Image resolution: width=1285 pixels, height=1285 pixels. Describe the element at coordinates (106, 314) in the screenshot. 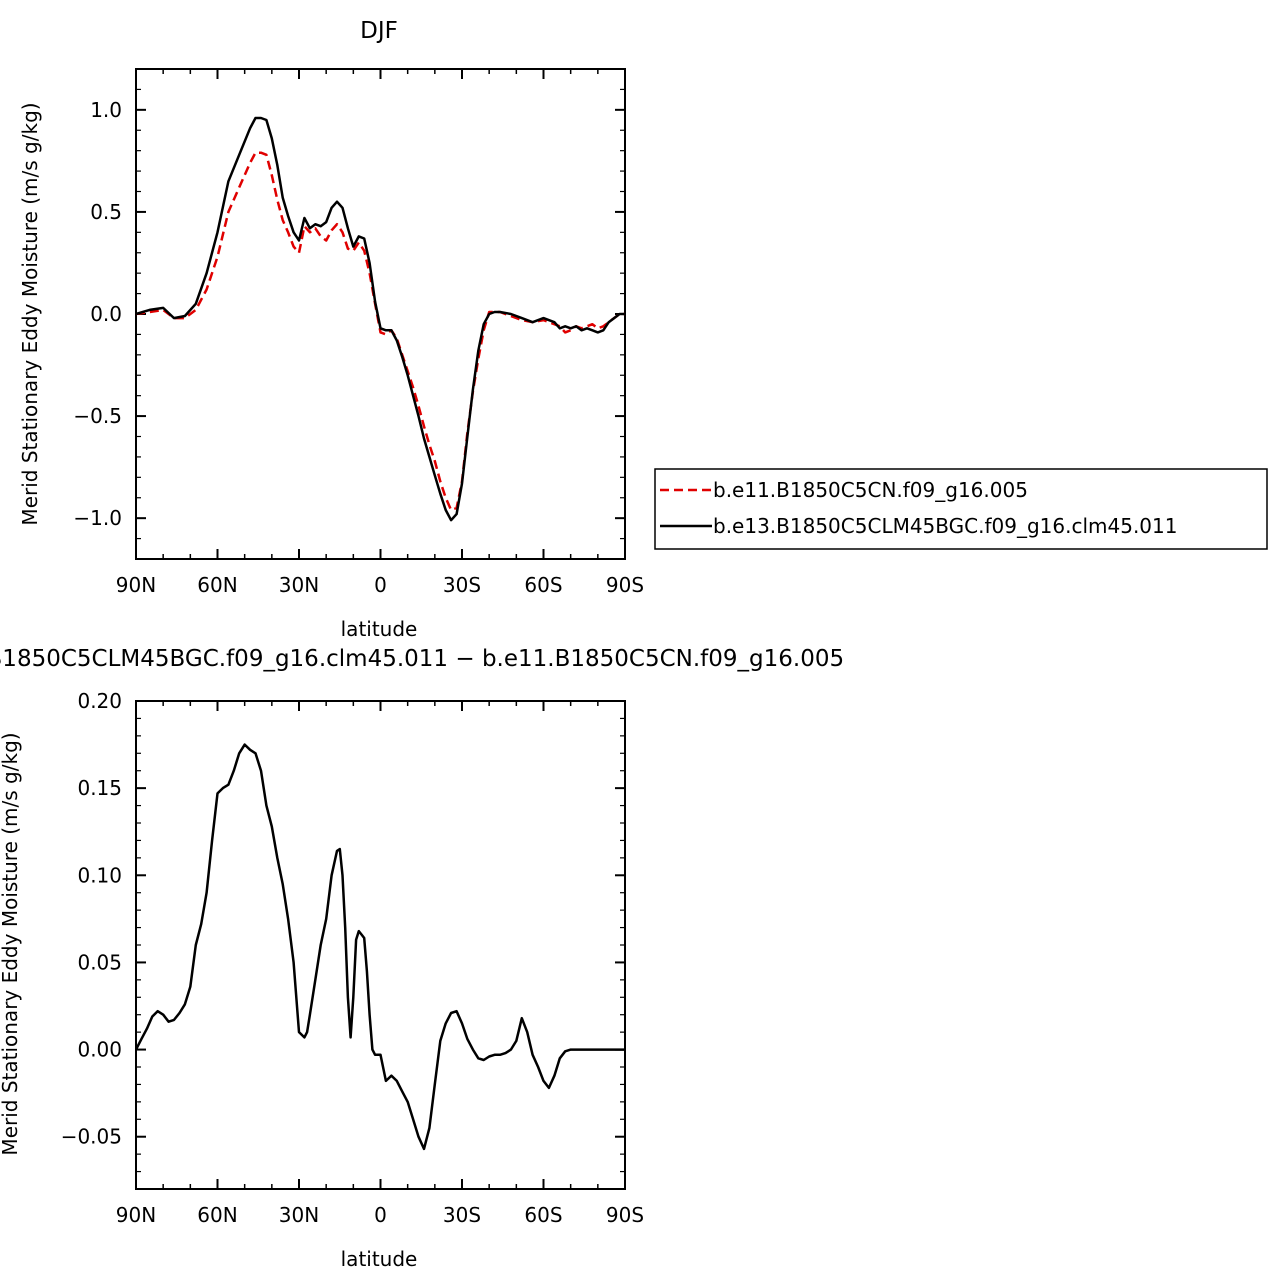

I see `top-y-tick-label: 0.0` at that location.